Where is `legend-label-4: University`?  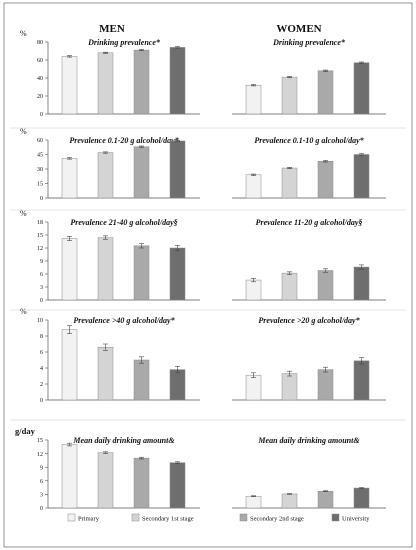 legend-label-4: University is located at coordinates (356, 519).